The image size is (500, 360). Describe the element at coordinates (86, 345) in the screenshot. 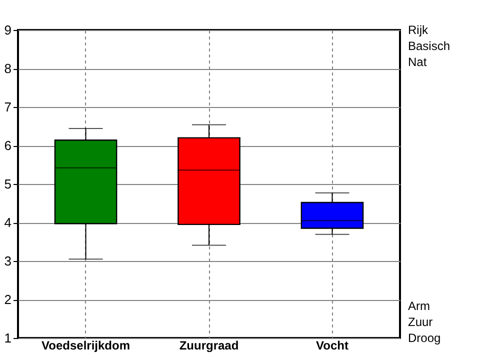

I see `x-tick-label: Voedselrijkdom` at that location.